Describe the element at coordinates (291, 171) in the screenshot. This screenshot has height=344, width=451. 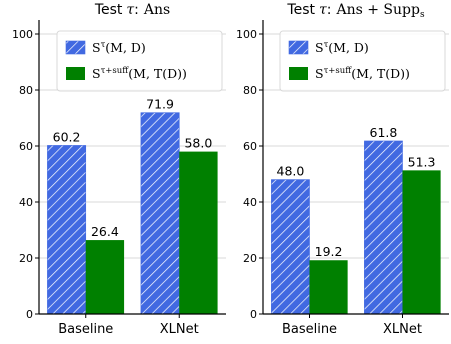
I see `bar-value-label: 48.0` at that location.